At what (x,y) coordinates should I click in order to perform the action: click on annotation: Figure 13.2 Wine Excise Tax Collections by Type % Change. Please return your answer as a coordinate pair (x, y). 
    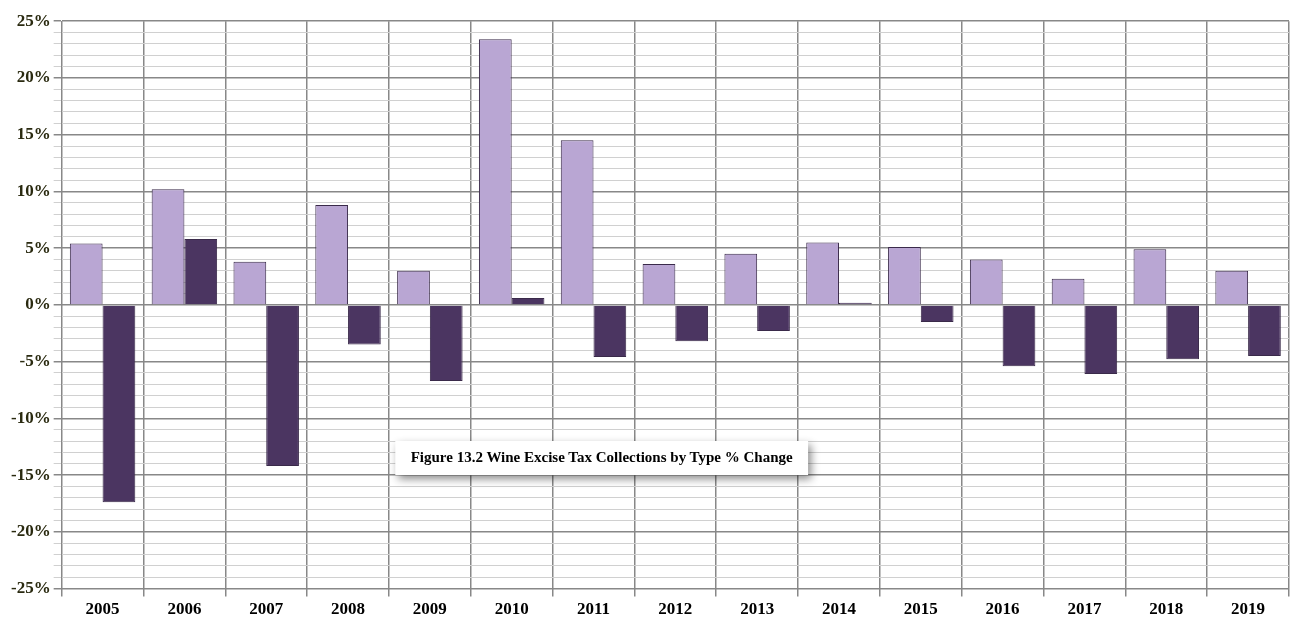
    Looking at the image, I should click on (602, 456).